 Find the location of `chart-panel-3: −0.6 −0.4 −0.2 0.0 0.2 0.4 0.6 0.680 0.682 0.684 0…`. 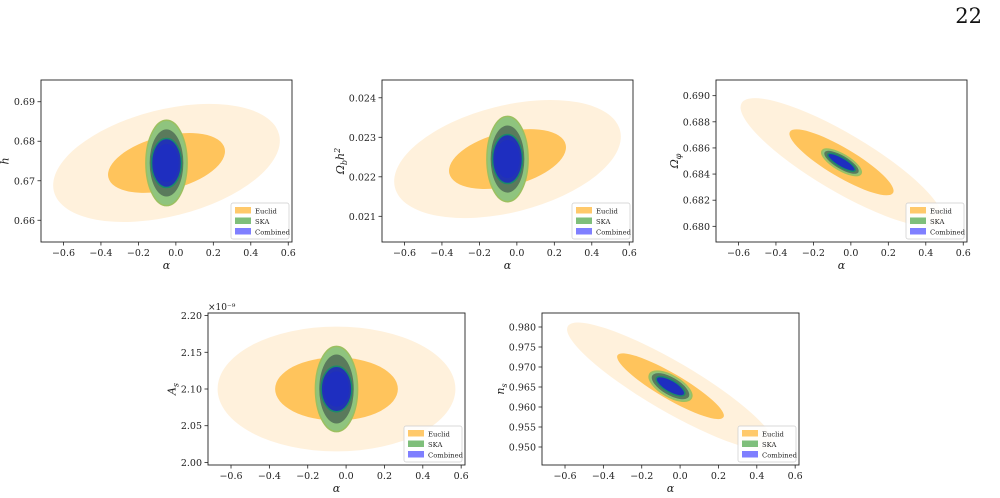

chart-panel-3: −0.6 −0.4 −0.2 0.0 0.2 0.4 0.6 0.680 0.682 0.684 0… is located at coordinates (819, 175).